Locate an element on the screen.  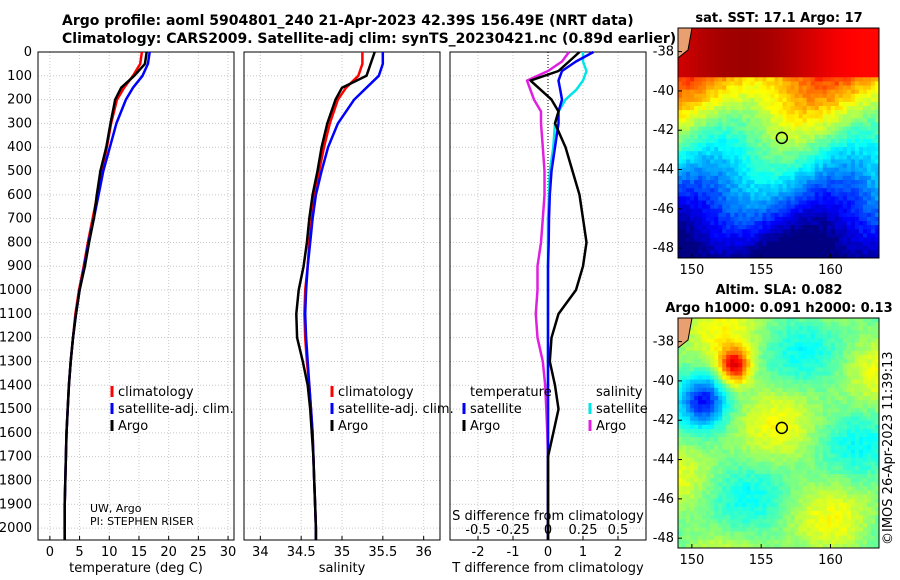
y-tick-label: 900 is located at coordinates (19, 266).